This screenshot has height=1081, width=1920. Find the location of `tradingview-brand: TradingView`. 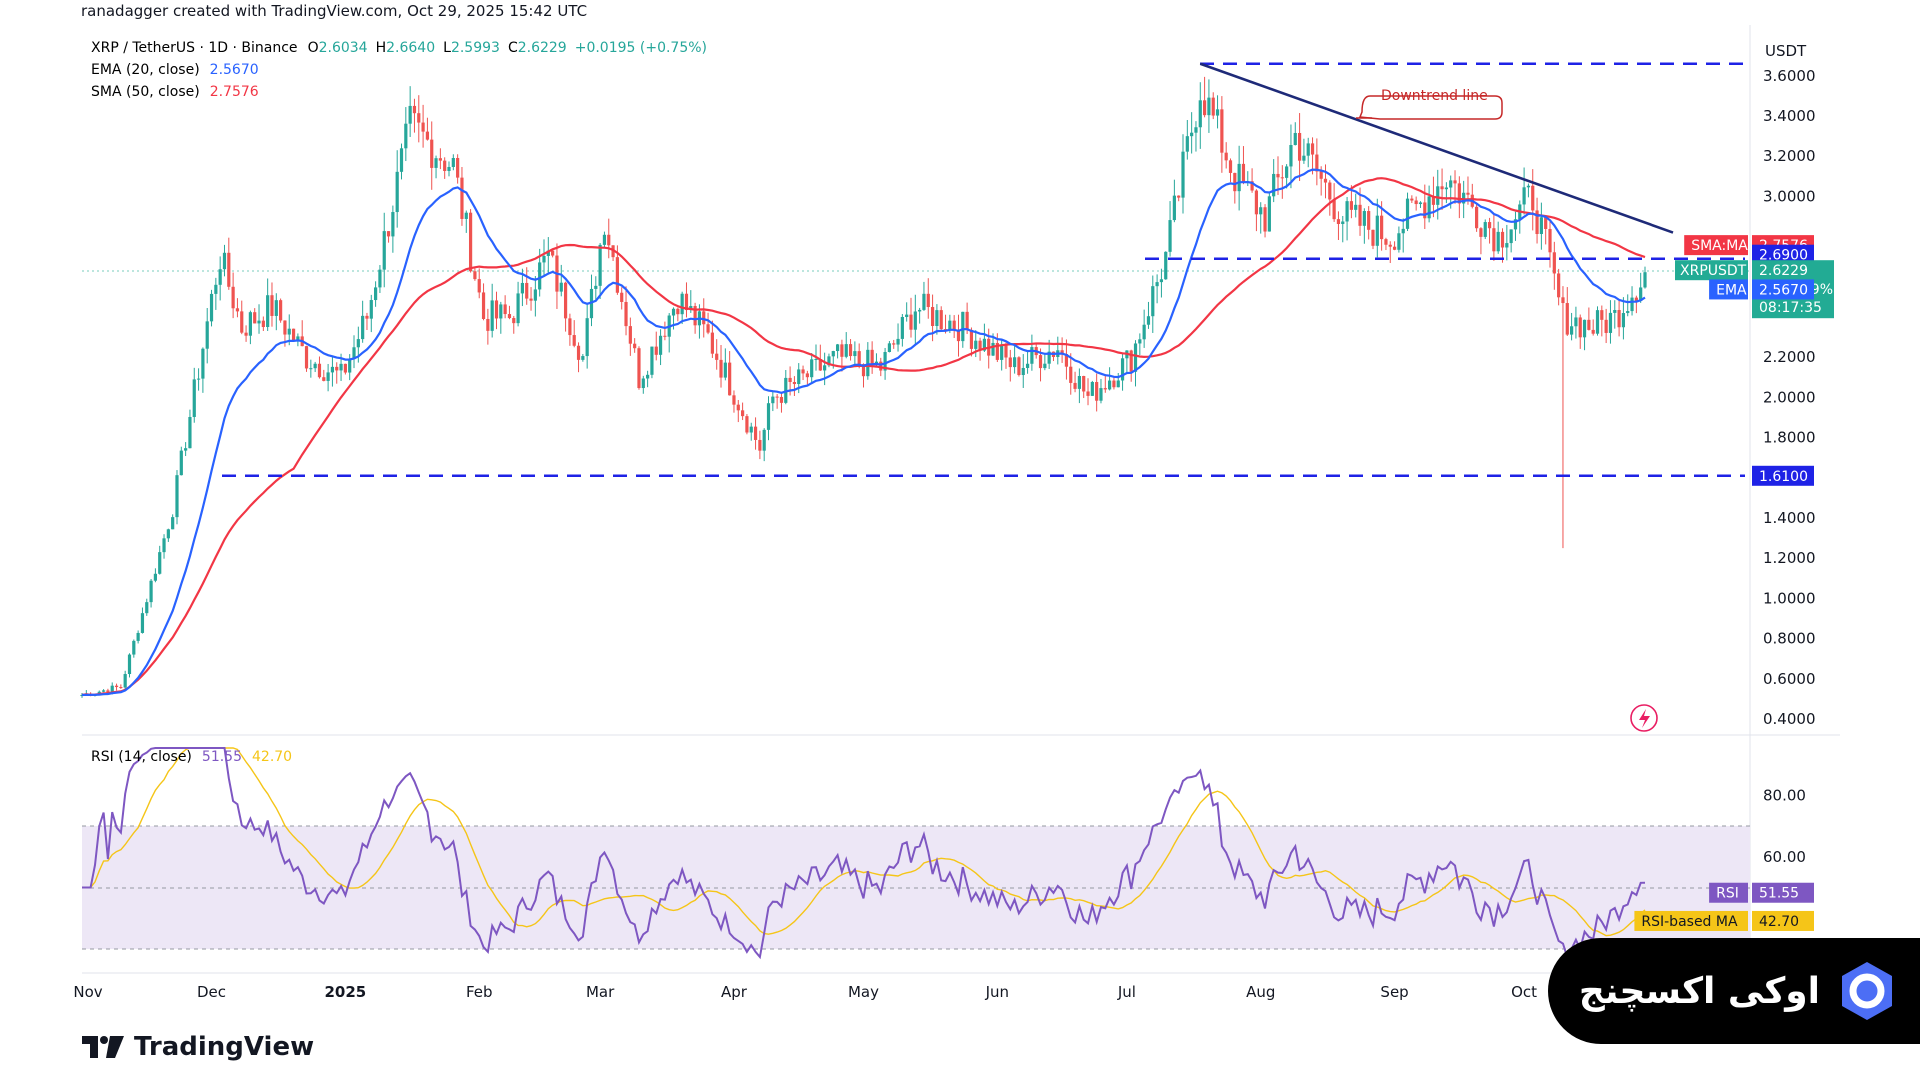

tradingview-brand: TradingView is located at coordinates (198, 1047).